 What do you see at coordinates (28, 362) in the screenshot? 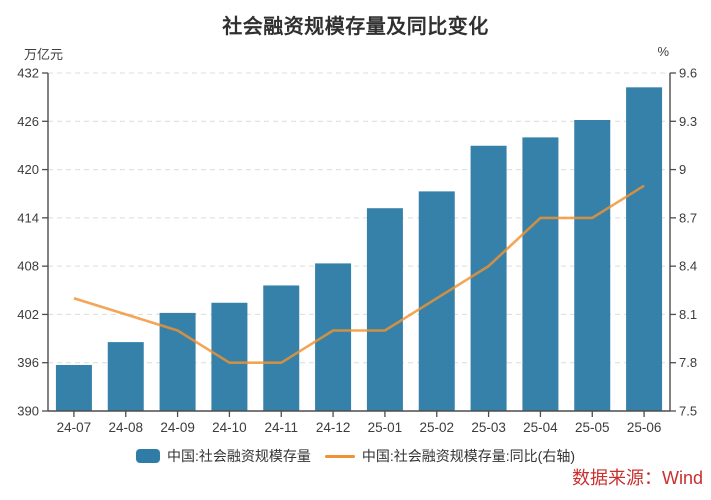
I see `left-axis-tick-label: 396` at bounding box center [28, 362].